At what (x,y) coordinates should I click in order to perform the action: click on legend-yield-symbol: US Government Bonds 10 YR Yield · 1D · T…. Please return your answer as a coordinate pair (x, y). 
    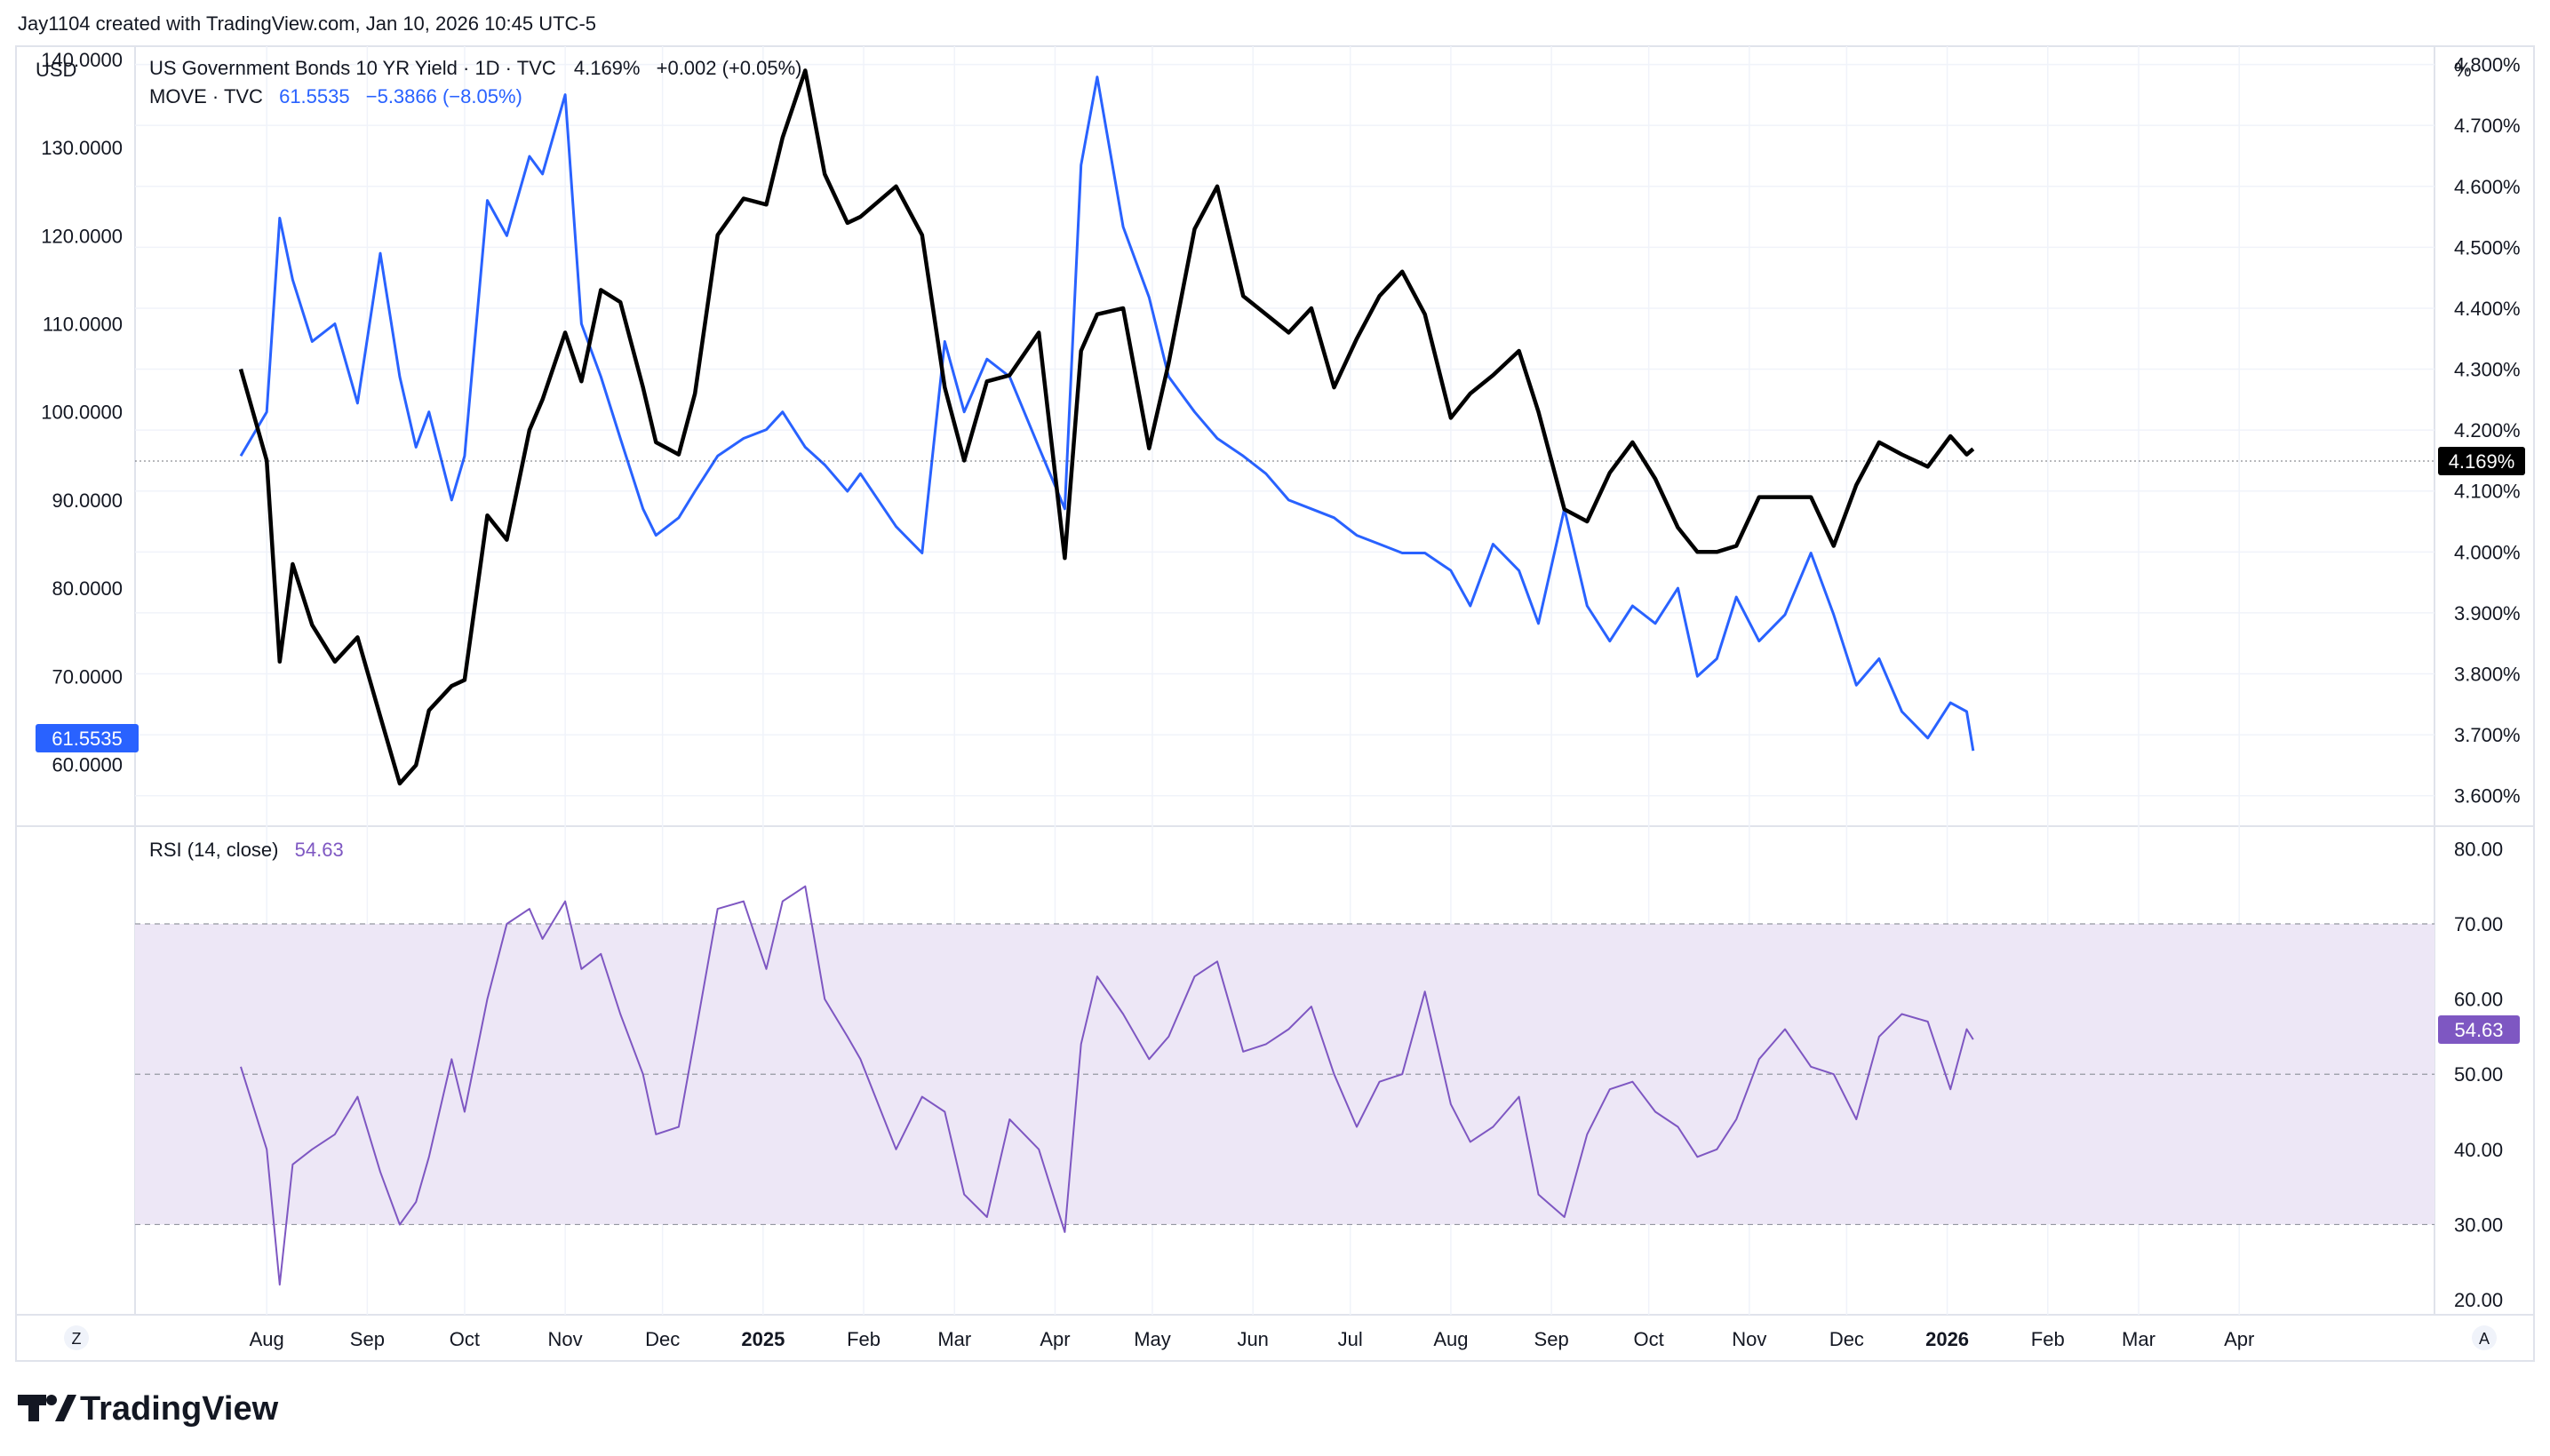
    Looking at the image, I should click on (352, 68).